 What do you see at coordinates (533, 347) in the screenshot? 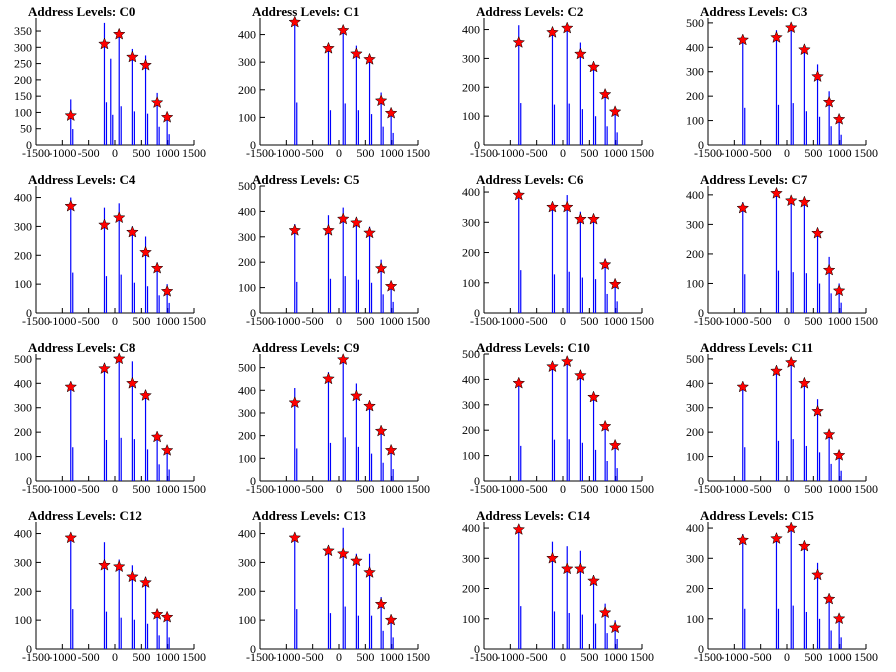
I see `panel-title: Address Levels: C10` at bounding box center [533, 347].